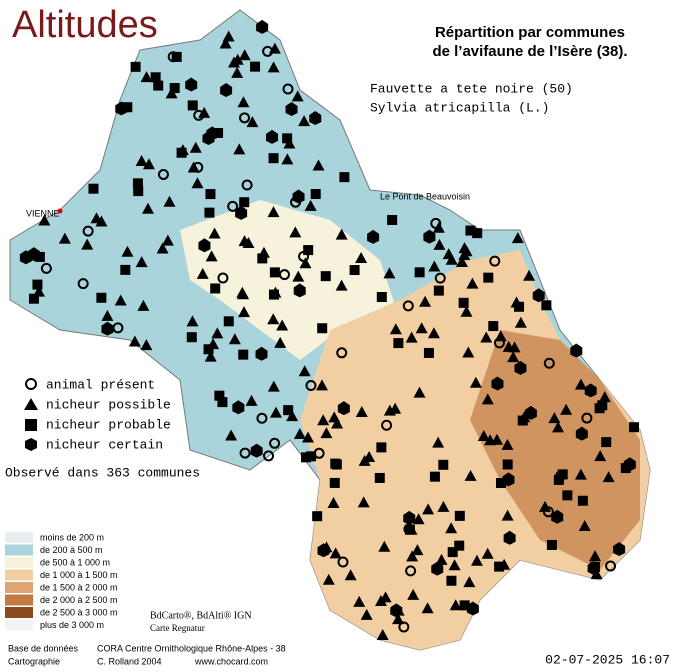 The height and width of the screenshot is (672, 676). What do you see at coordinates (72, 537) in the screenshot?
I see `altitude-label: moins de 200 m` at bounding box center [72, 537].